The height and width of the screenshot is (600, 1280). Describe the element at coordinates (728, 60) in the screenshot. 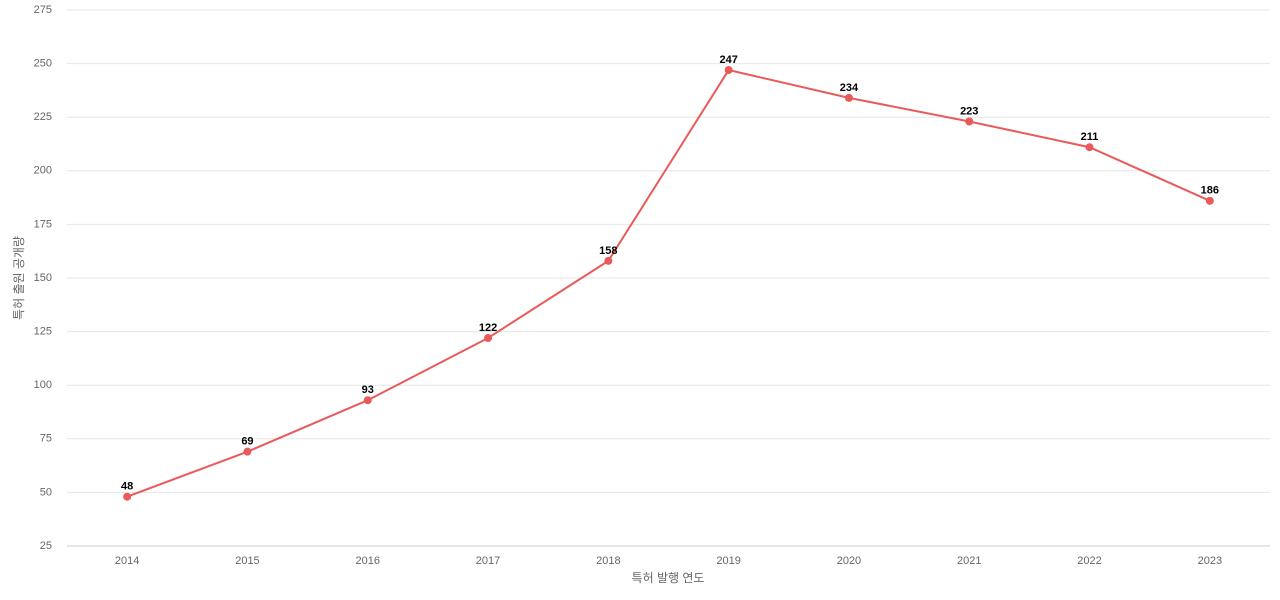

I see `value-label: 247` at that location.